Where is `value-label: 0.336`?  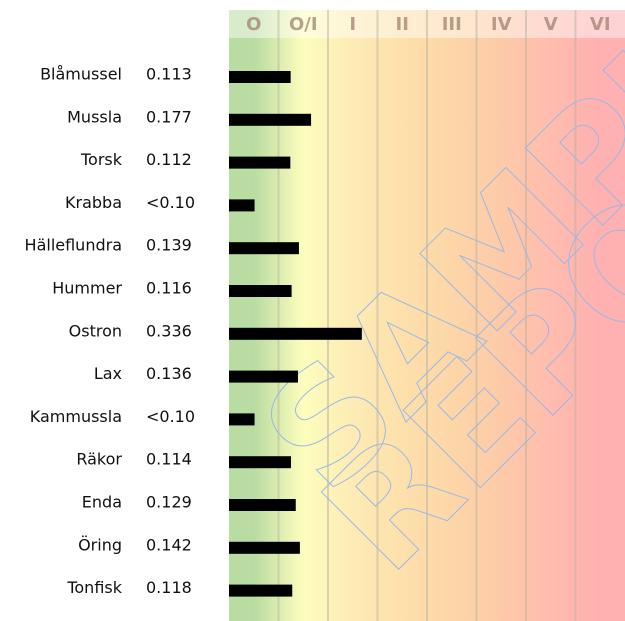 value-label: 0.336 is located at coordinates (169, 330).